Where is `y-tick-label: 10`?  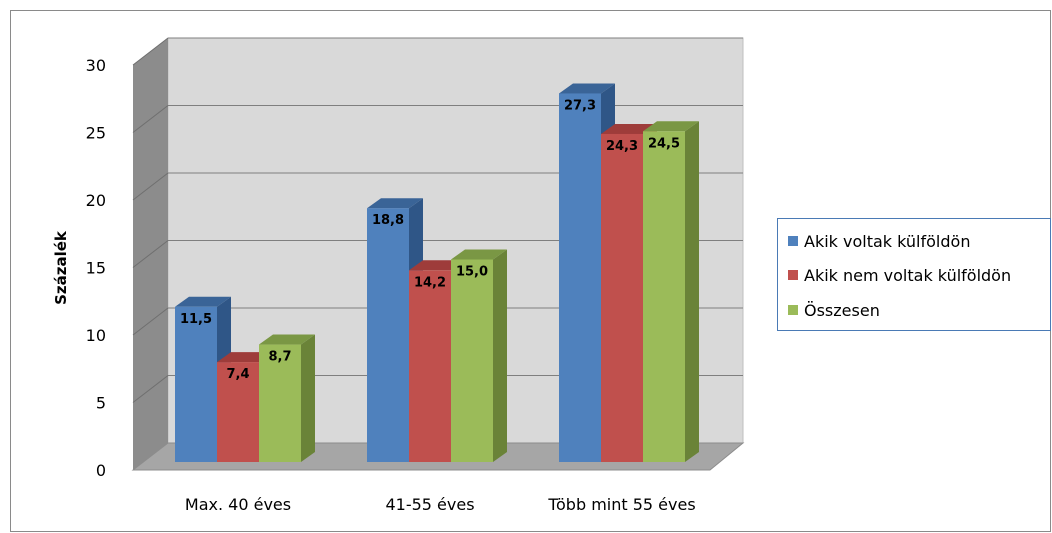
y-tick-label: 10 is located at coordinates (96, 335).